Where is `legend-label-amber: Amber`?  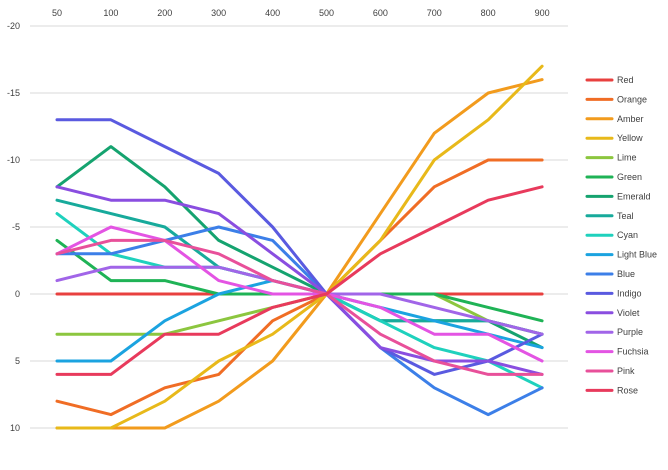
legend-label-amber: Amber is located at coordinates (630, 119).